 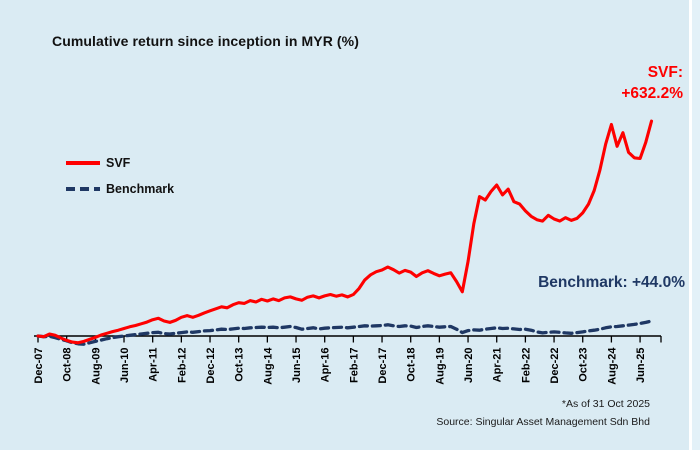 I want to click on x-tick-label: Feb-22, so click(x=526, y=365).